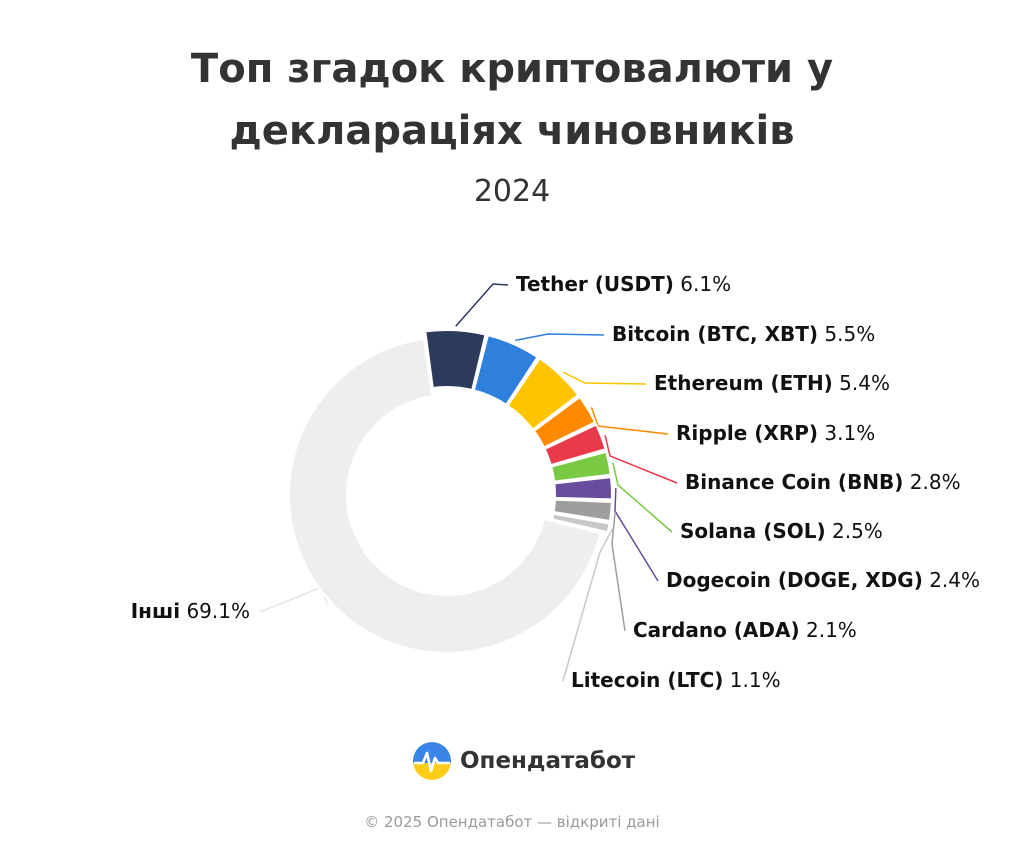  I want to click on brand: Опендатабот, so click(523, 761).